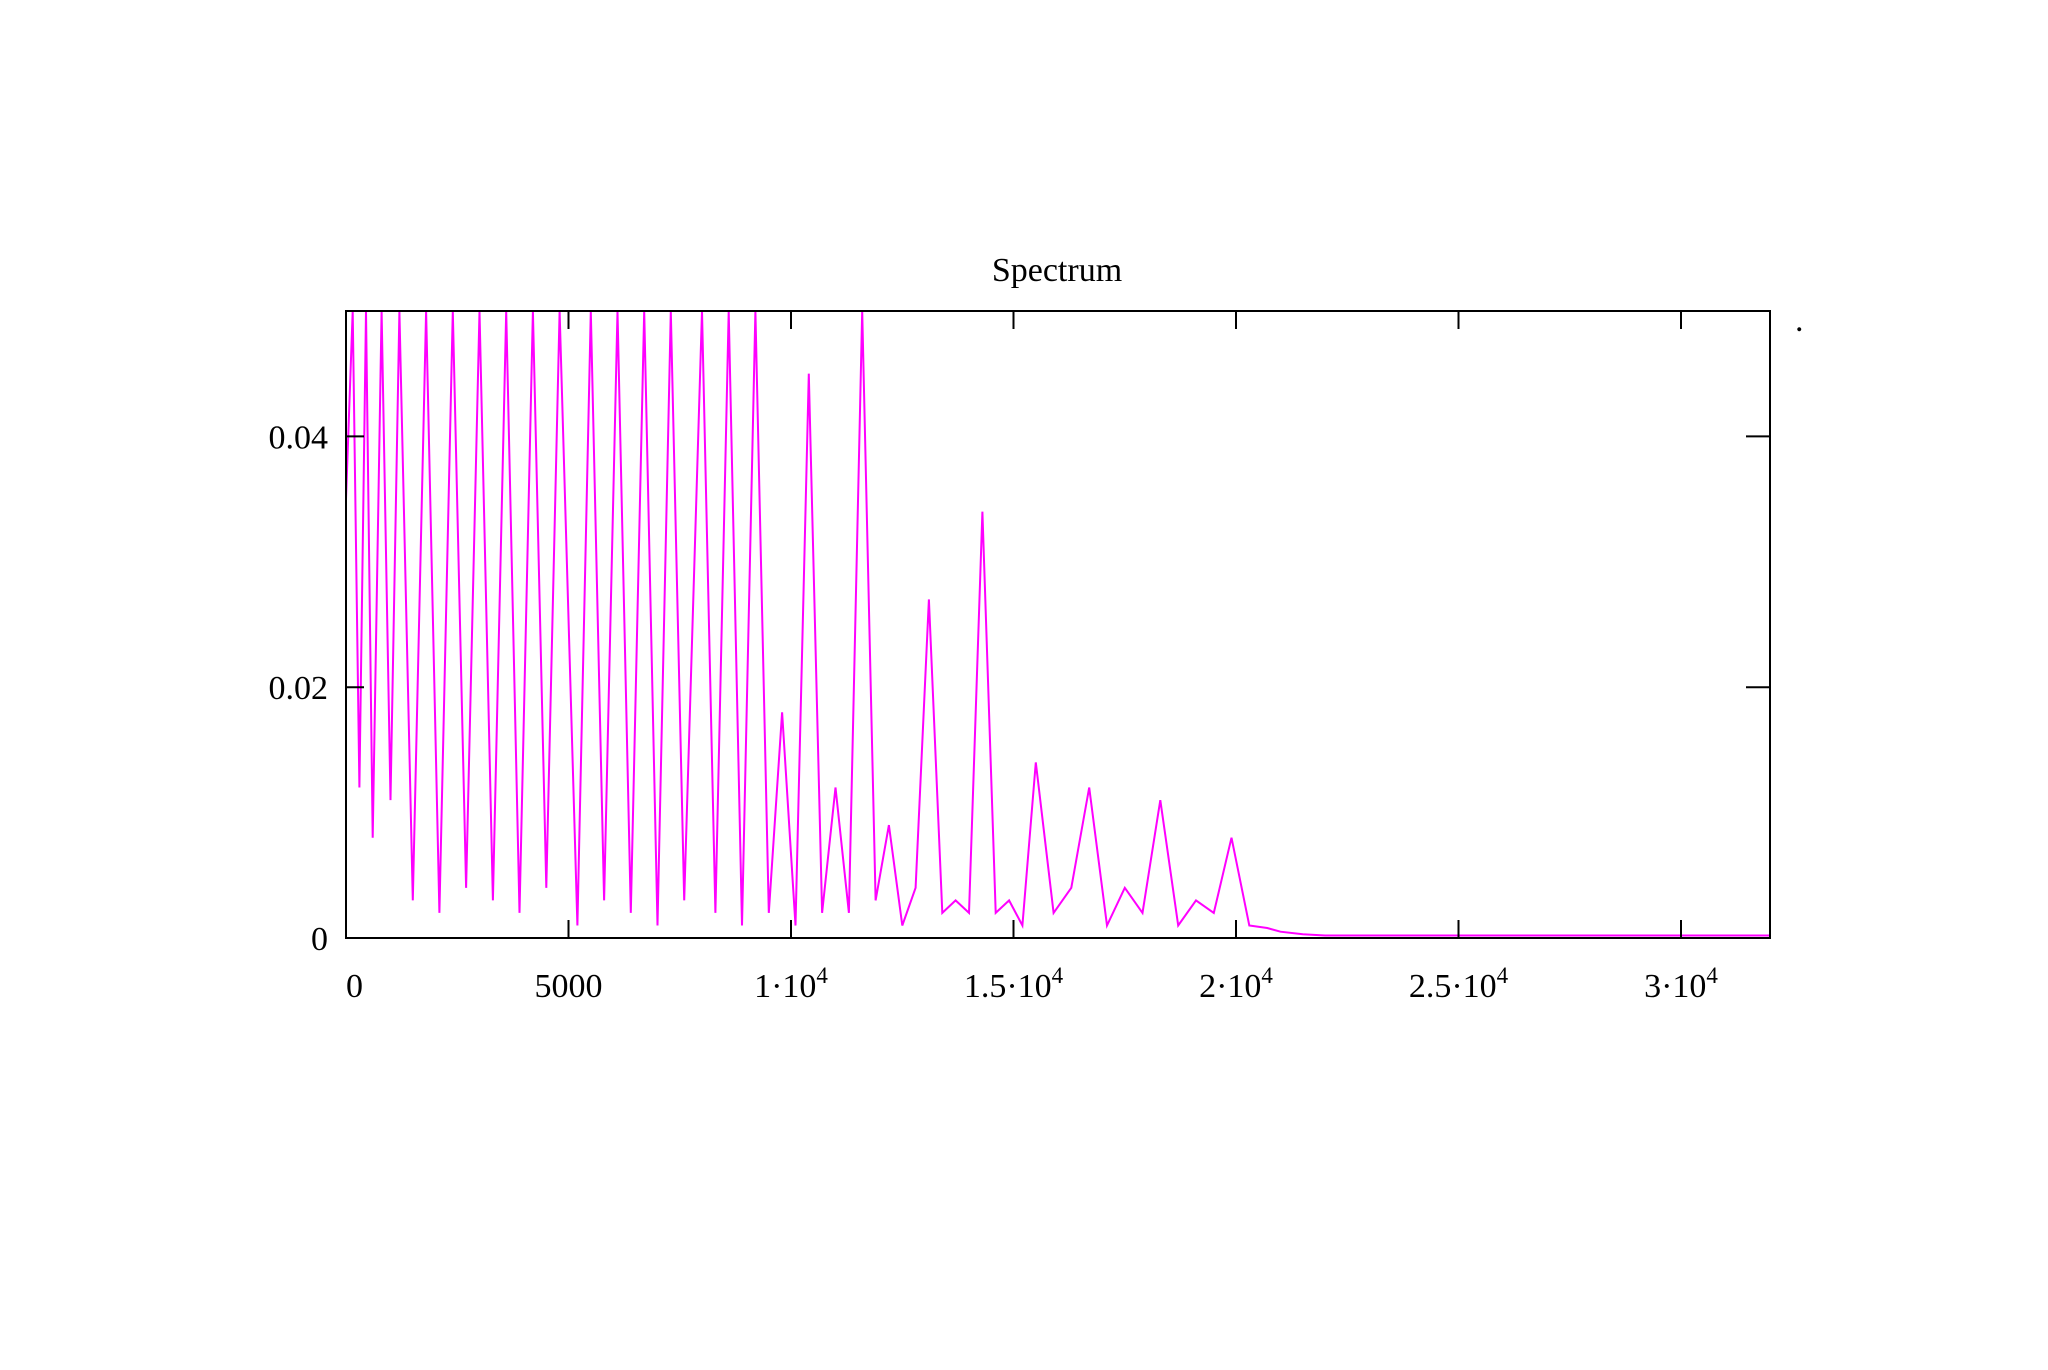  Describe the element at coordinates (1014, 984) in the screenshot. I see `x-tick-label-3: 1.5·10⁴` at that location.